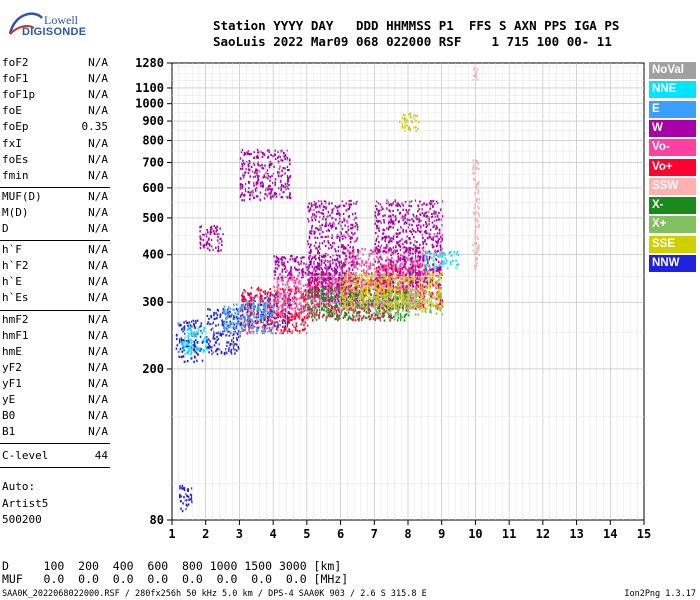 This screenshot has width=700, height=600. I want to click on clevel-value: 44, so click(101, 456).